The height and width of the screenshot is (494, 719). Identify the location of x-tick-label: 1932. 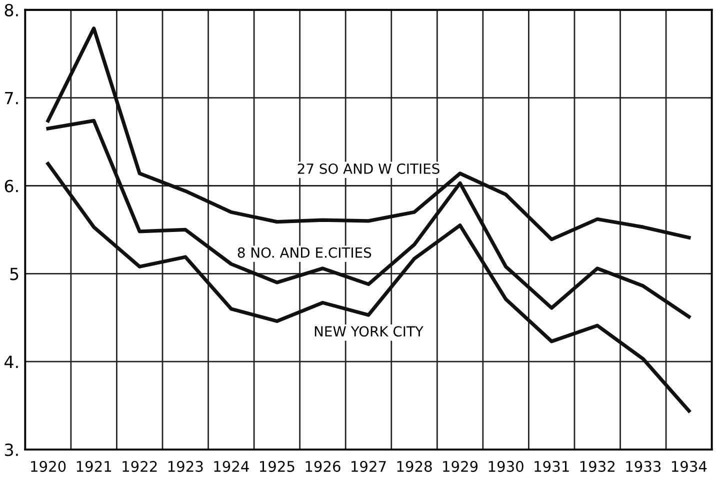
(597, 466).